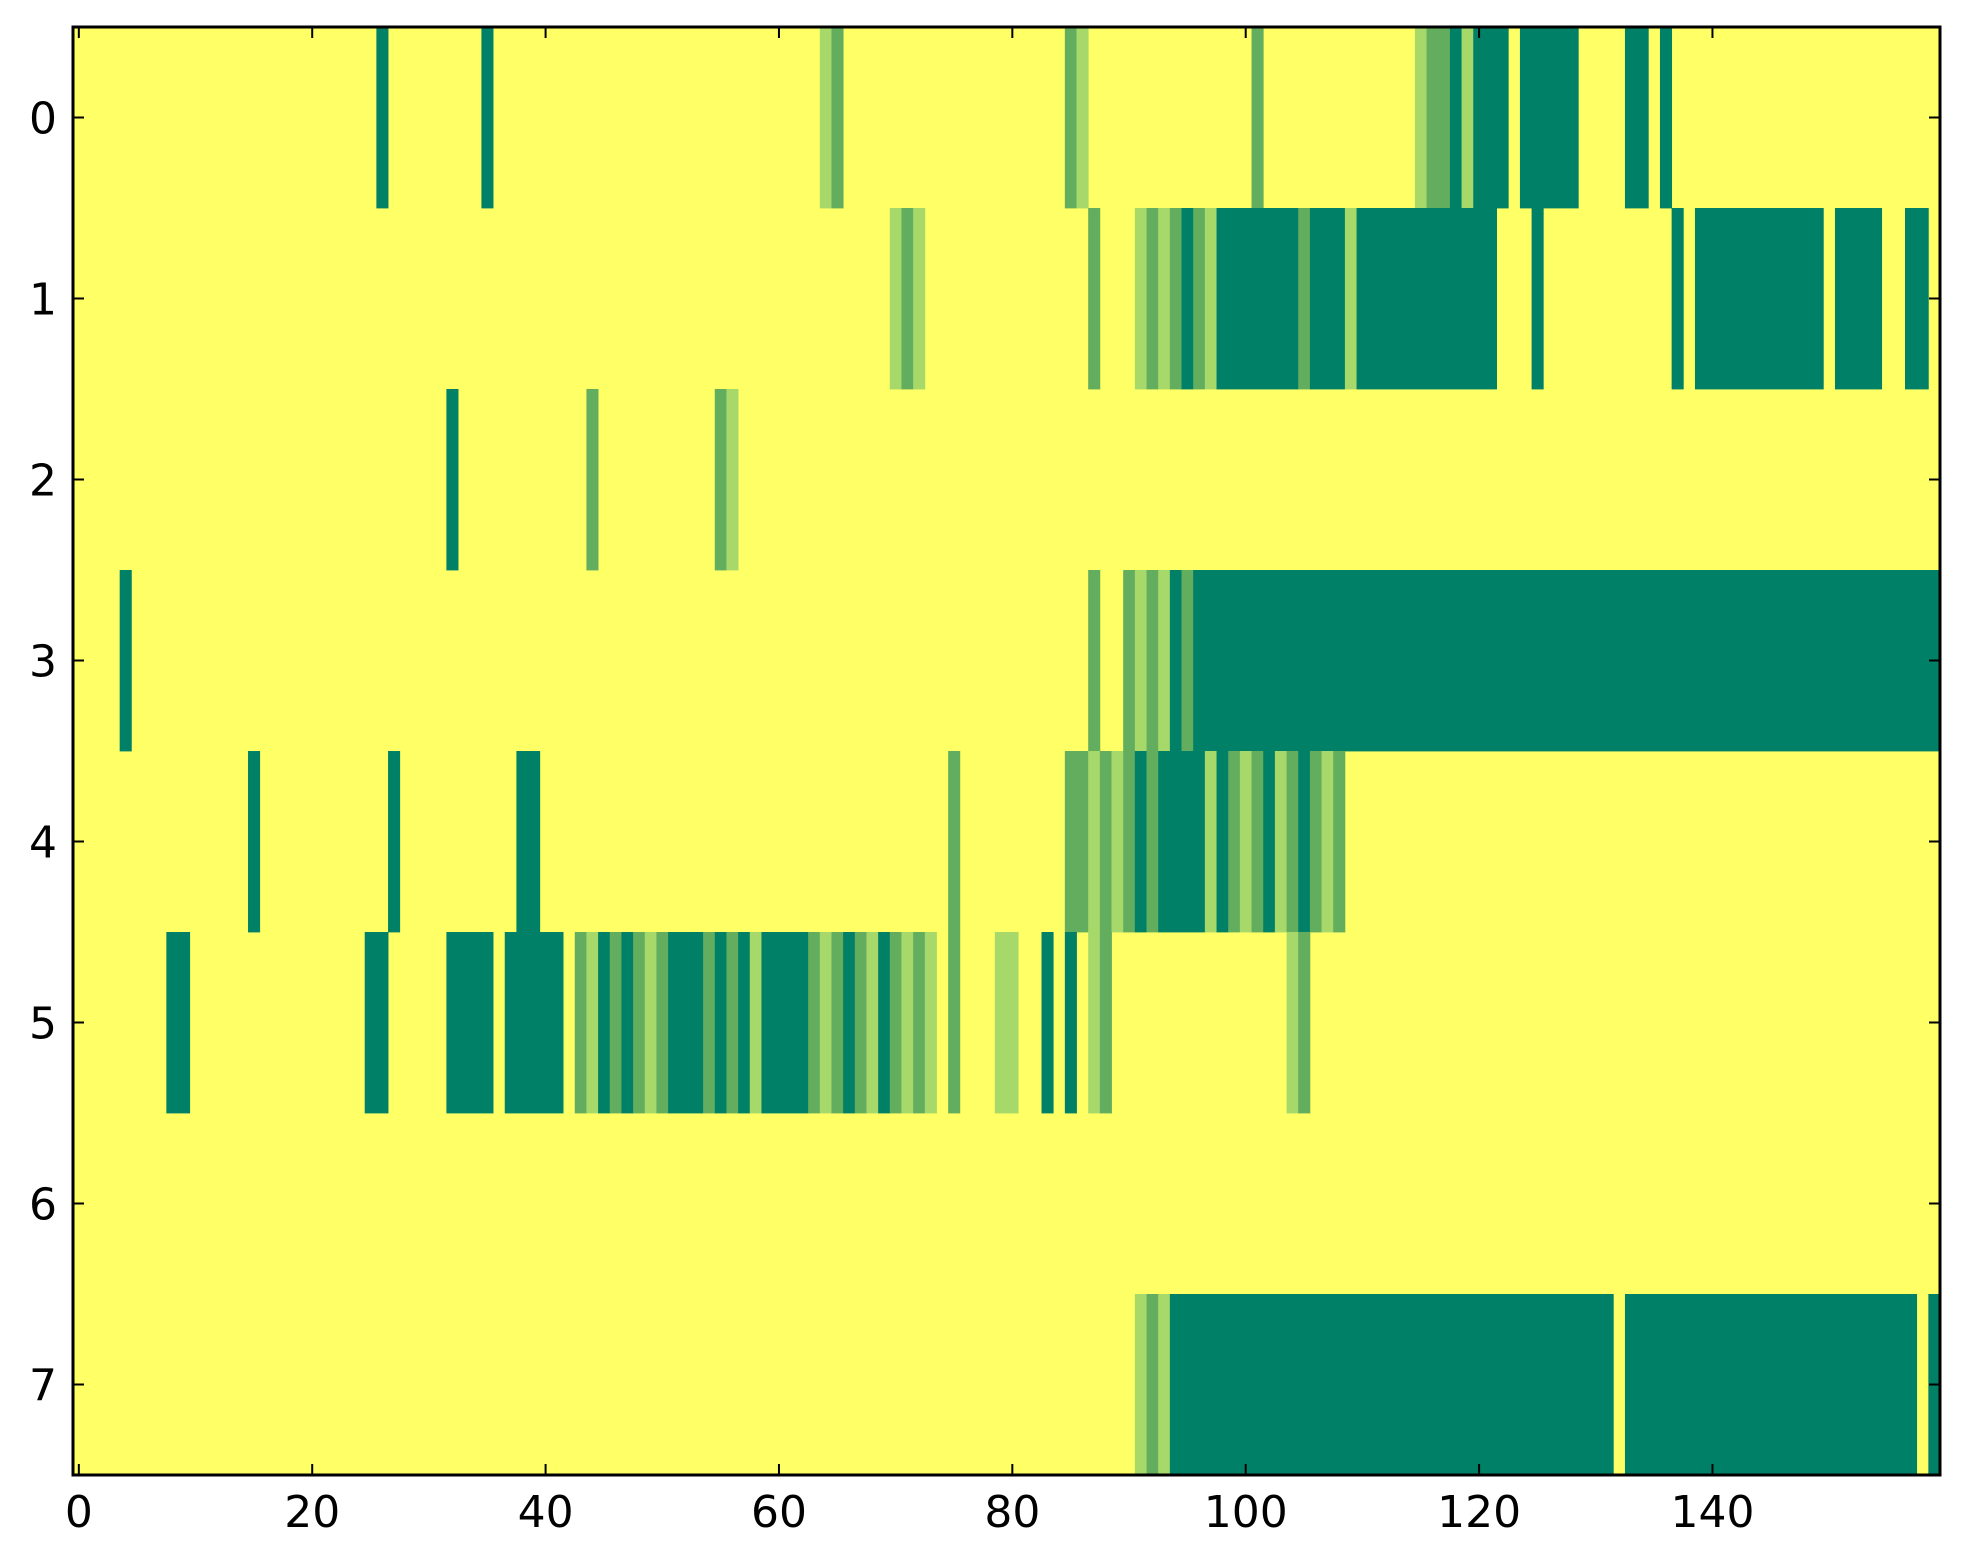  Describe the element at coordinates (1479, 1512) in the screenshot. I see `x-tick-label: 120` at that location.